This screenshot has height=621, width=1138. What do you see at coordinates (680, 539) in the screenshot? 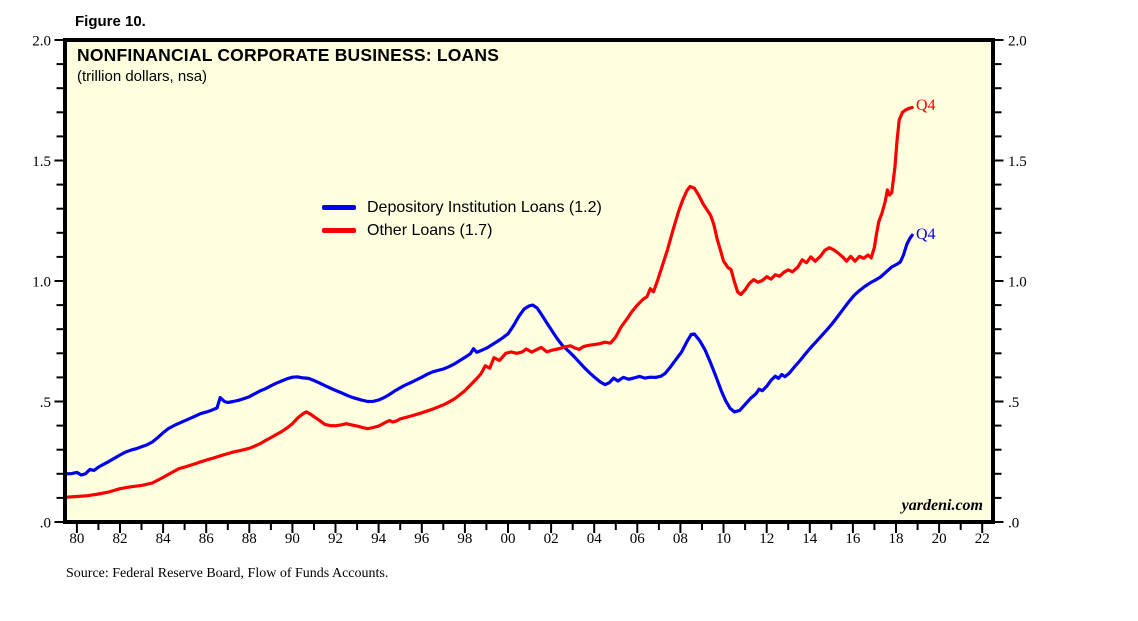
I see `x-tick-label: 08` at bounding box center [680, 539].